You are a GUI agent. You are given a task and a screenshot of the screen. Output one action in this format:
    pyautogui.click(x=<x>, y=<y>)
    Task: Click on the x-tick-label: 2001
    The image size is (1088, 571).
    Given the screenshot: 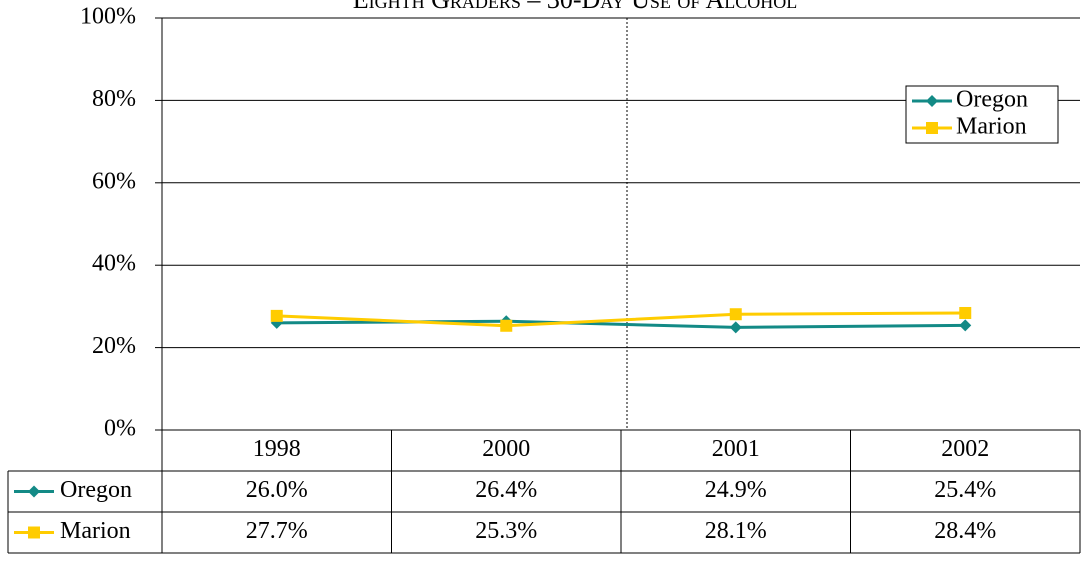 What is the action you would take?
    pyautogui.click(x=736, y=449)
    